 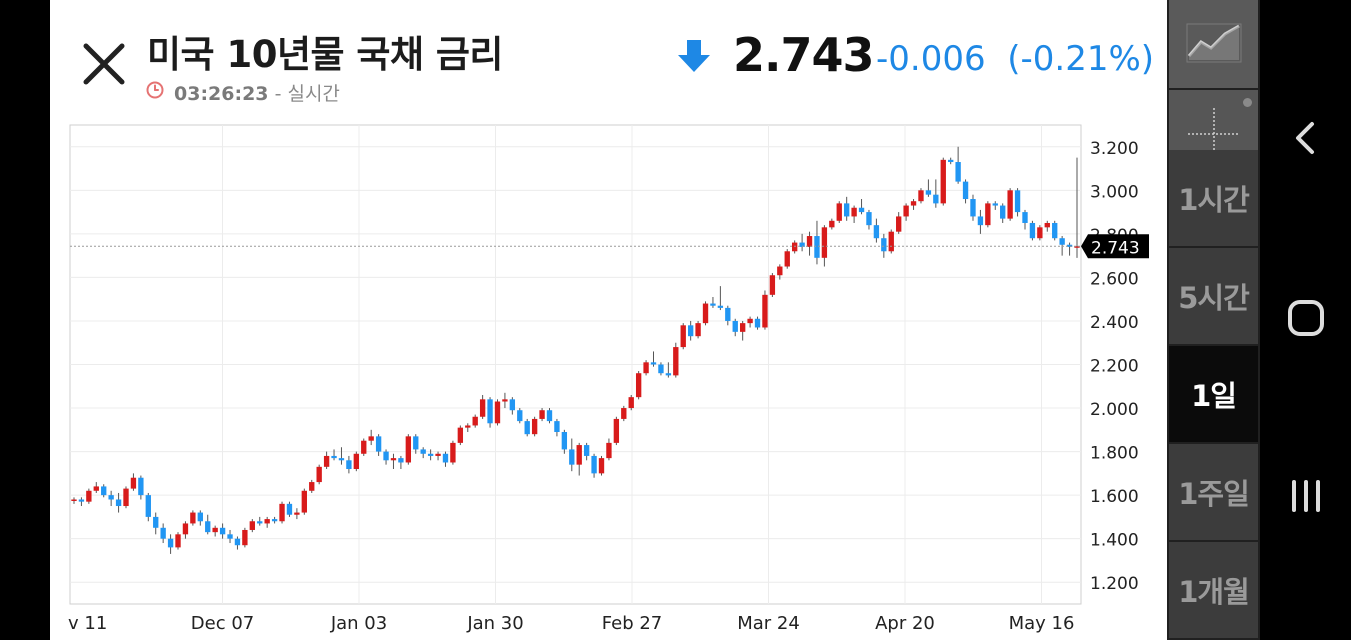 I want to click on x-tick-label: May 16, so click(x=1042, y=623).